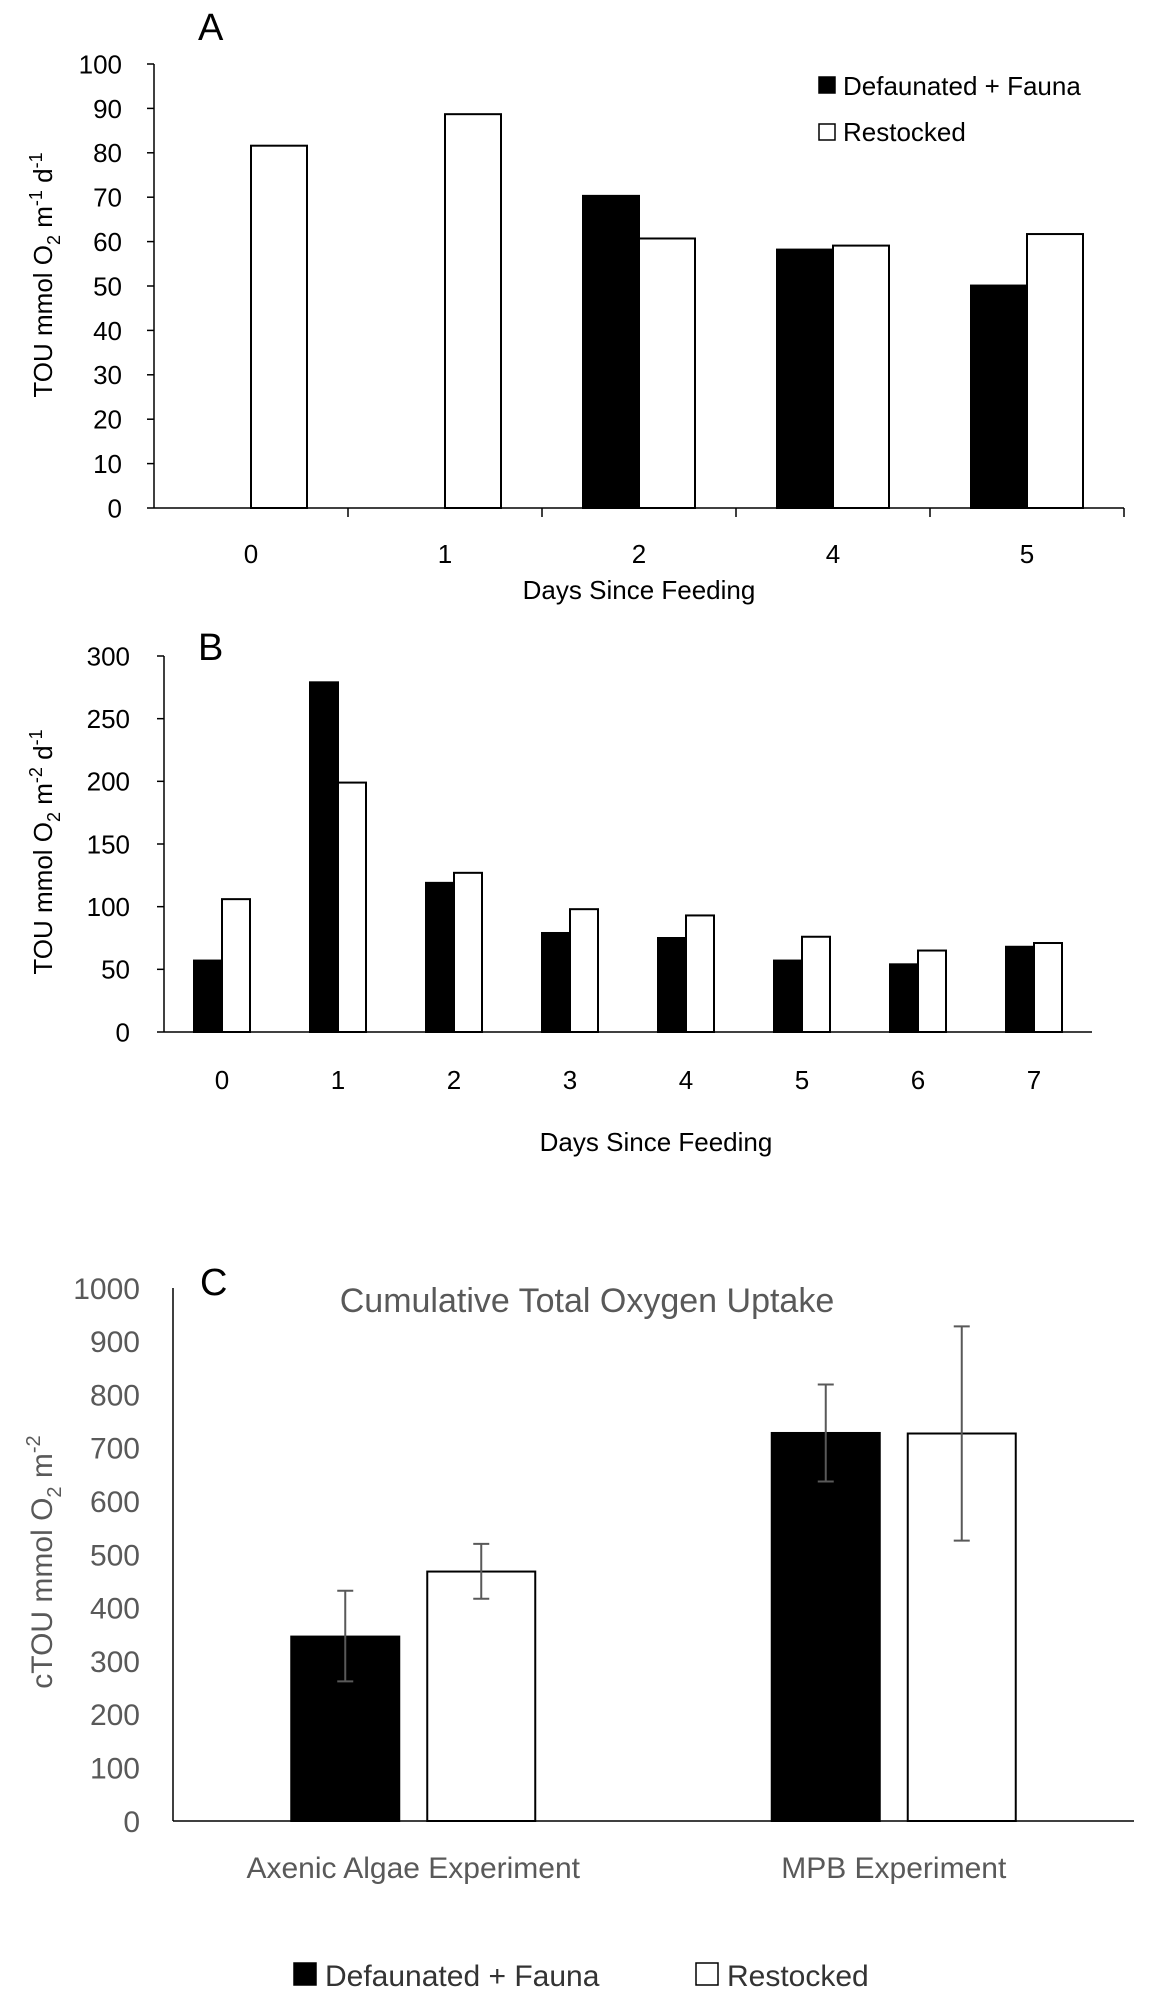 The height and width of the screenshot is (2011, 1155). Describe the element at coordinates (115, 1342) in the screenshot. I see `y-tick-label: 900` at that location.